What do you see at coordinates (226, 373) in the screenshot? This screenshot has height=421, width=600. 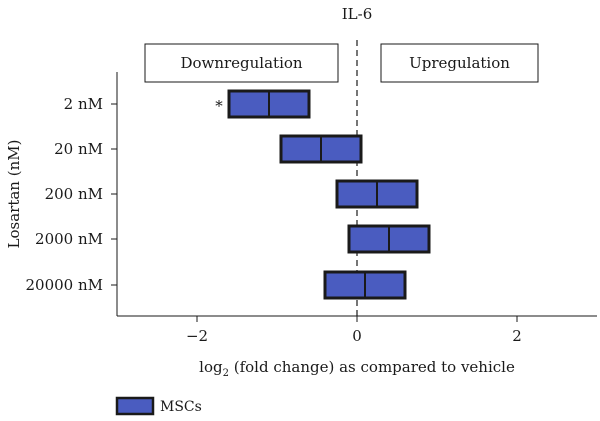 I see `x-axis-label-subscript: 2` at bounding box center [226, 373].